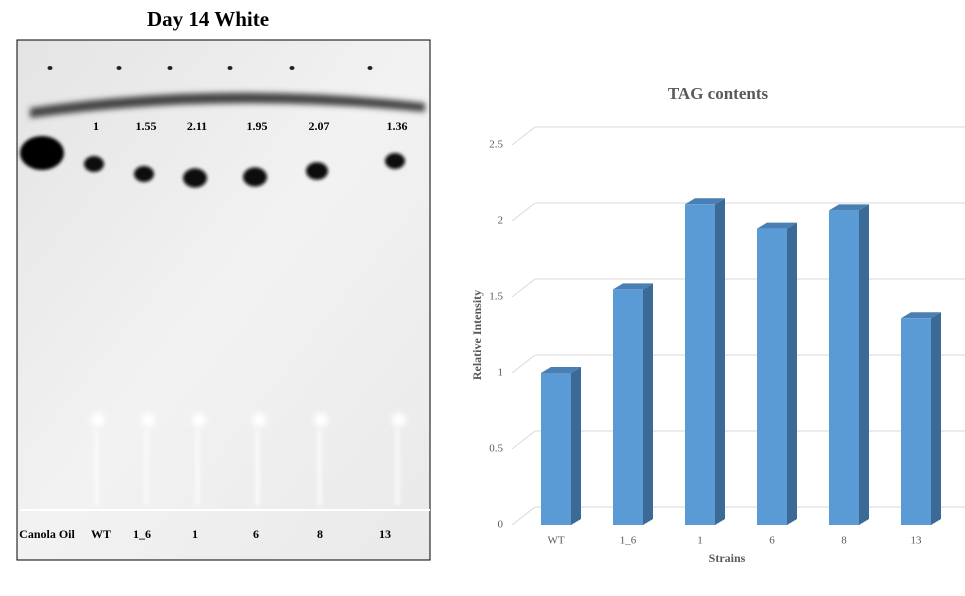 The image size is (965, 596). Describe the element at coordinates (195, 534) in the screenshot. I see `lane-label: 1` at that location.